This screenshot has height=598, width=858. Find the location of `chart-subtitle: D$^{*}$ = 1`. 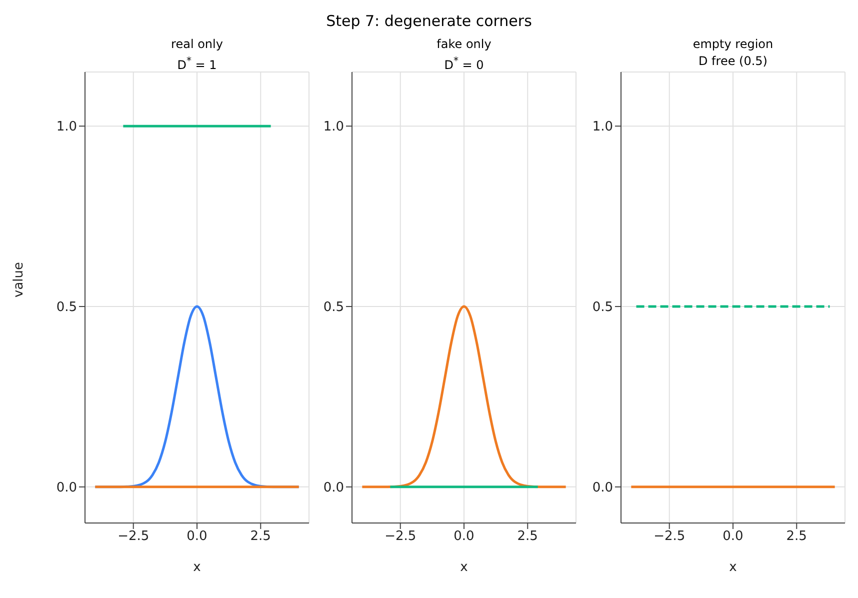

chart-subtitle: D$^{*}$ = 1 is located at coordinates (197, 64).